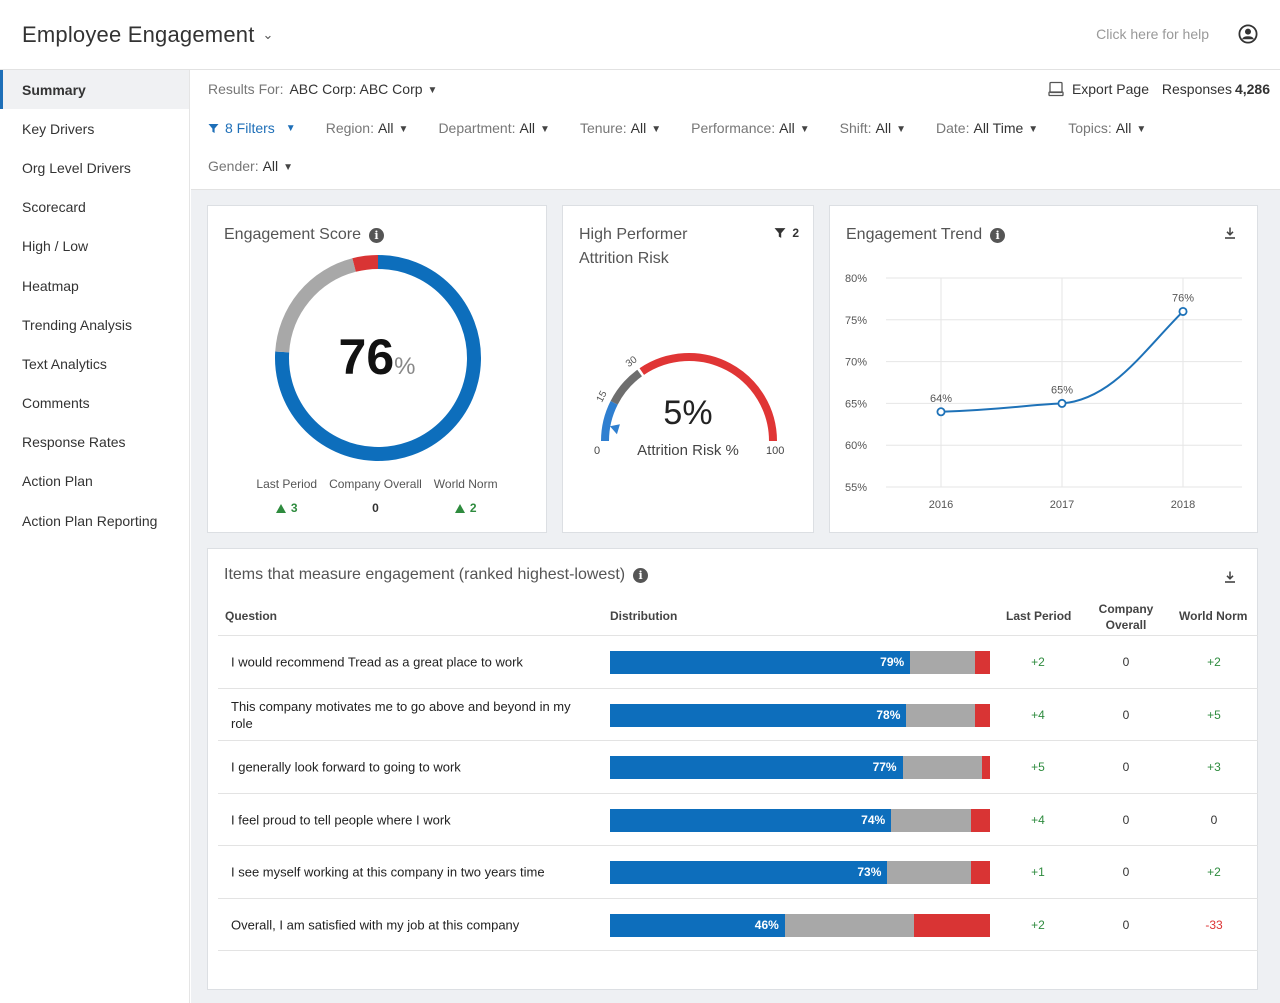 The image size is (1280, 1003). What do you see at coordinates (57, 481) in the screenshot?
I see `sidebar-item-label: Action Plan` at bounding box center [57, 481].